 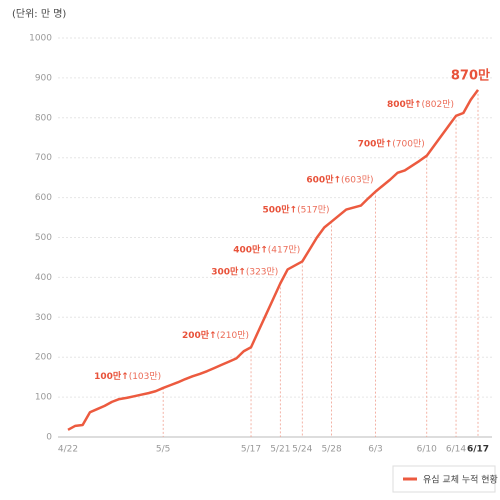 I want to click on annotation-detail: (802만), so click(x=438, y=103).